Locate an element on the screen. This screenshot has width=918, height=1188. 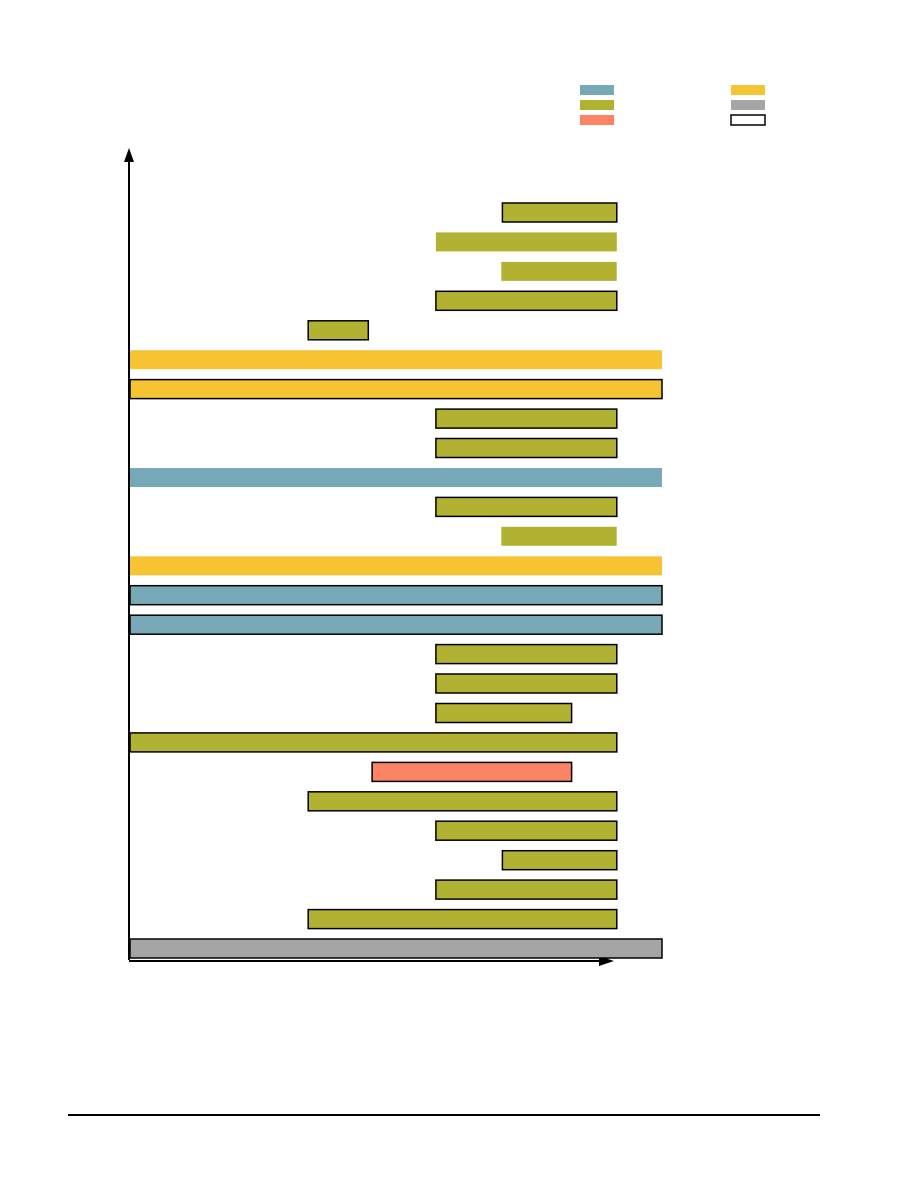
legend-swatch-gray is located at coordinates (748, 105).